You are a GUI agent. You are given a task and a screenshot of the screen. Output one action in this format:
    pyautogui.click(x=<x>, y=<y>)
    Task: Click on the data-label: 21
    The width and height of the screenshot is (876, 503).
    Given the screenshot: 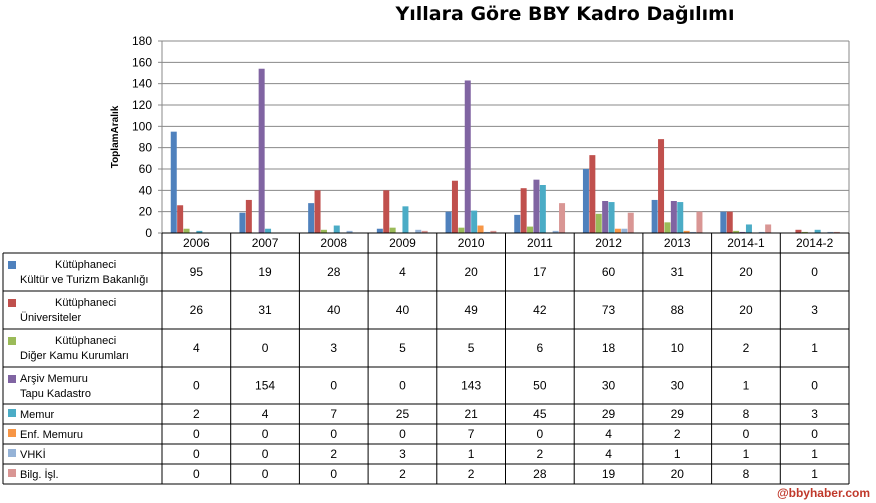 What is the action you would take?
    pyautogui.click(x=471, y=414)
    